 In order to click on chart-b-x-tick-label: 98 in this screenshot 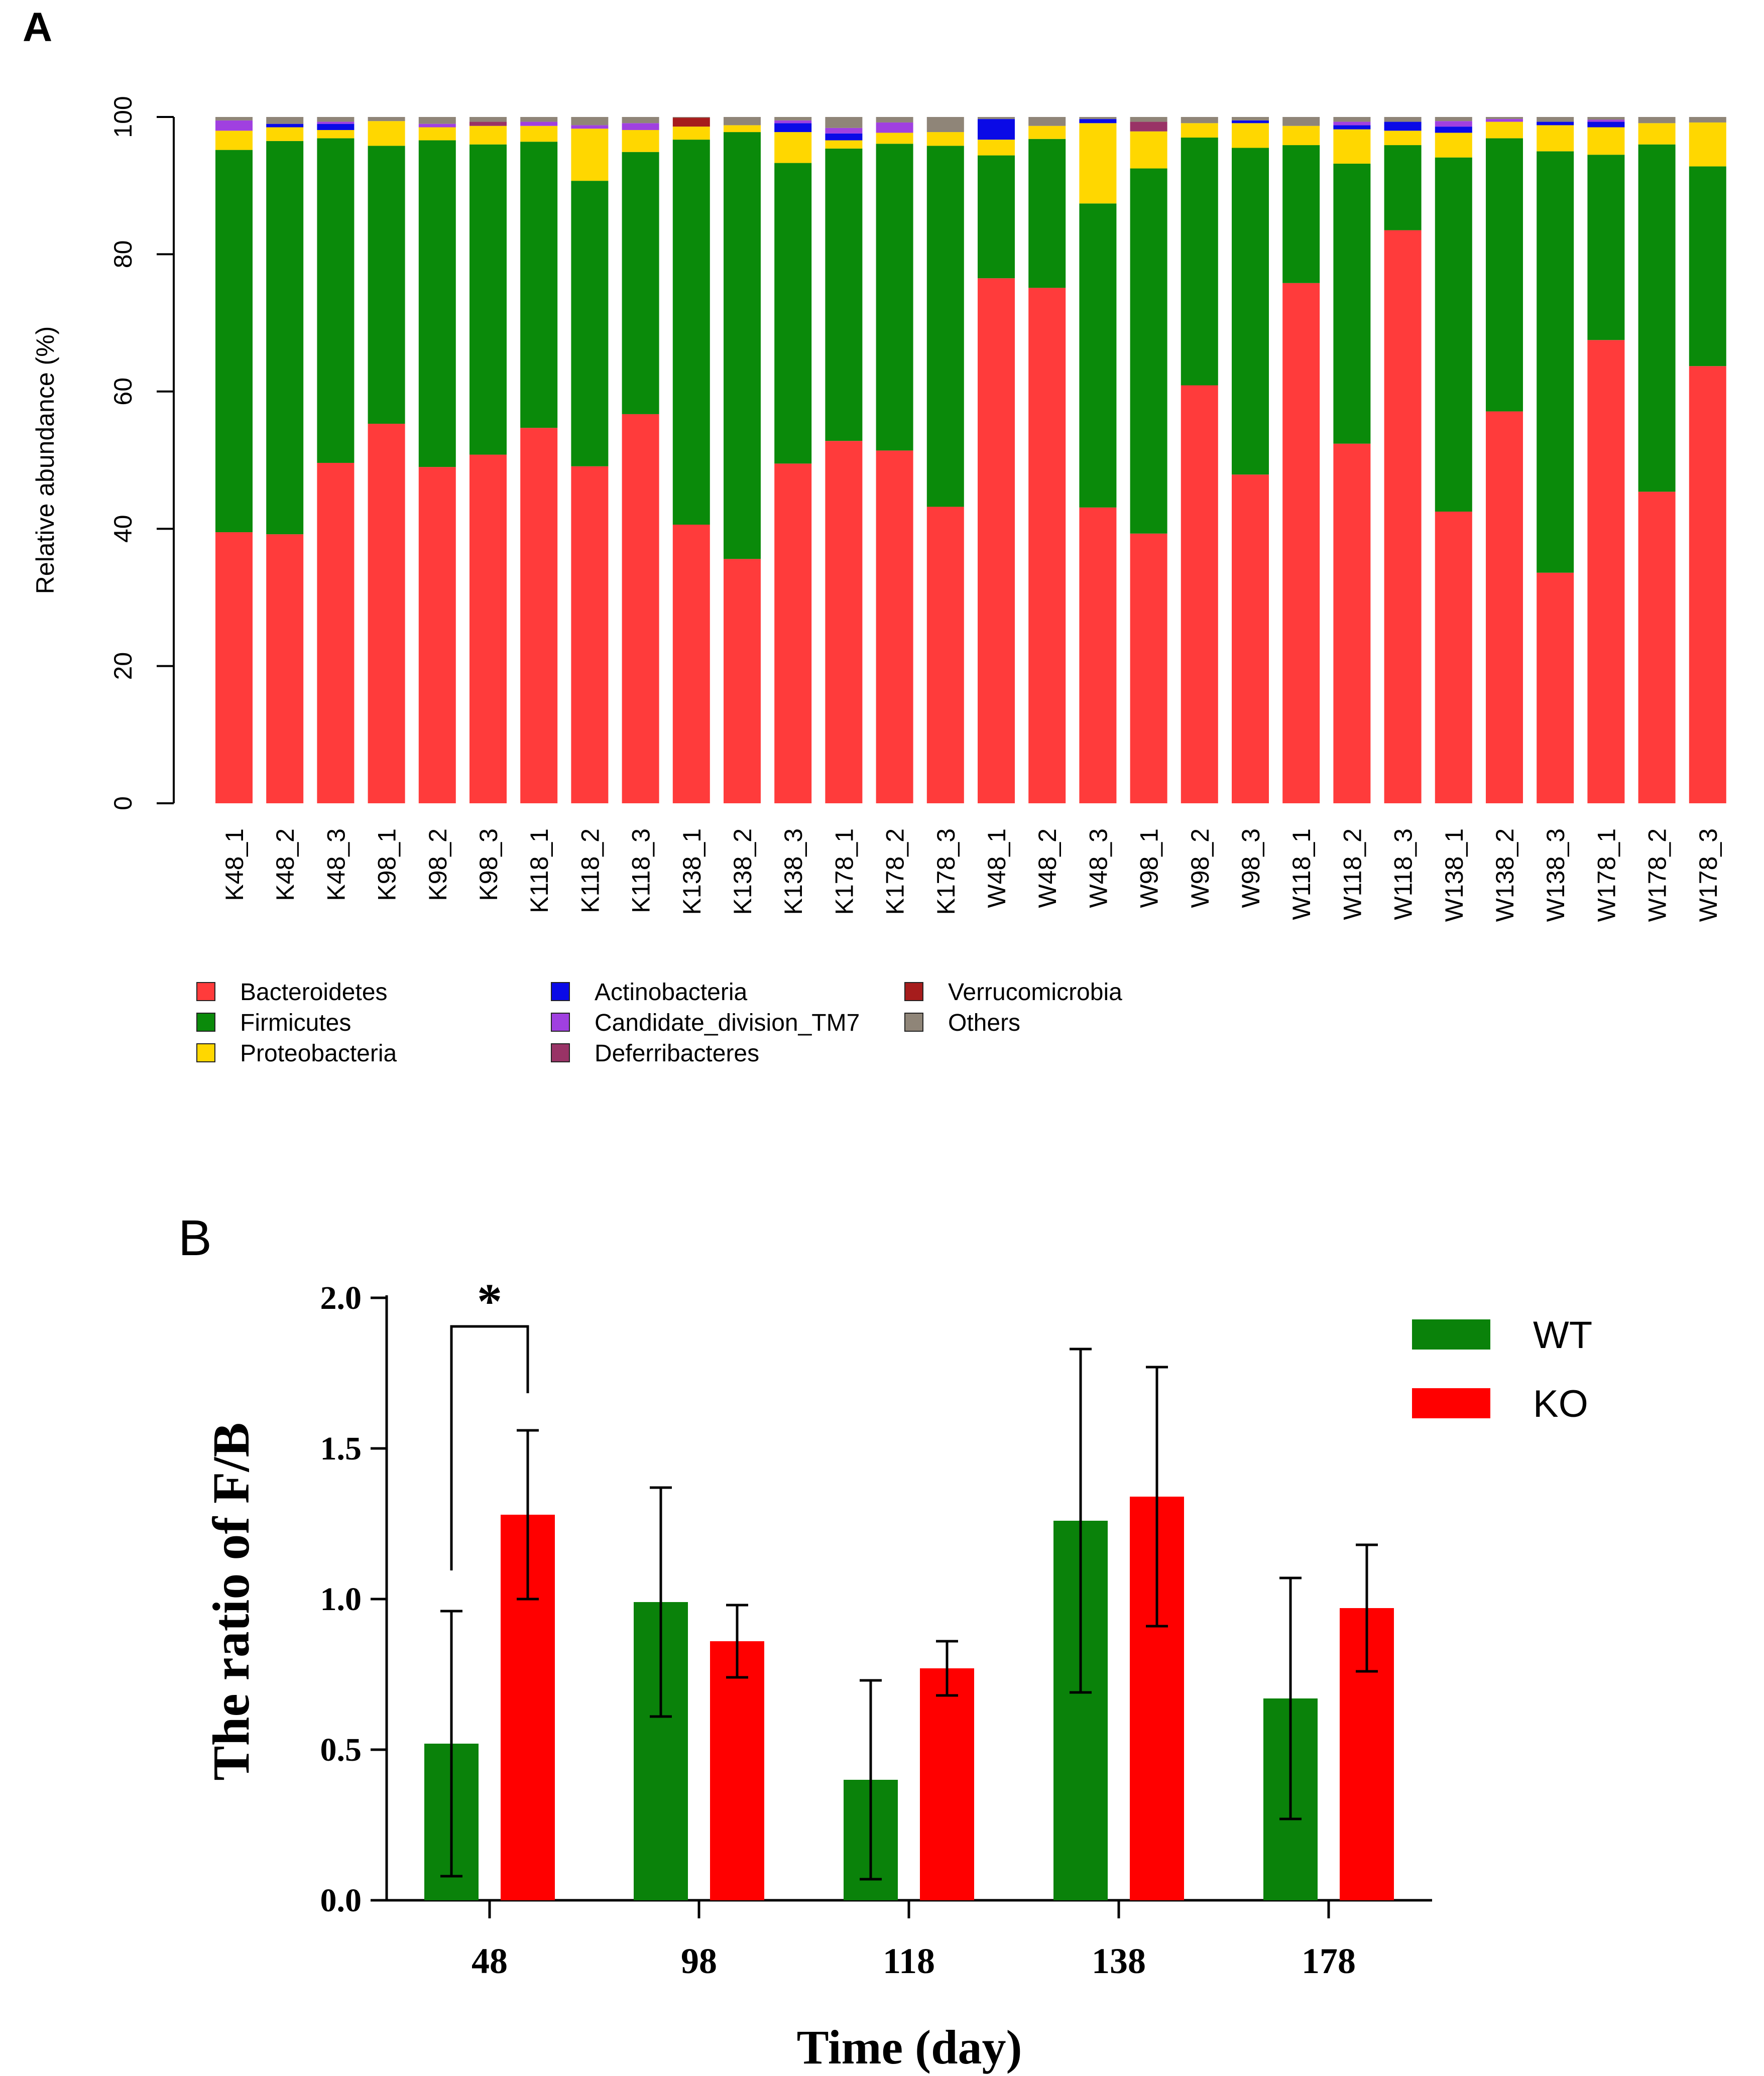, I will do `click(699, 1961)`.